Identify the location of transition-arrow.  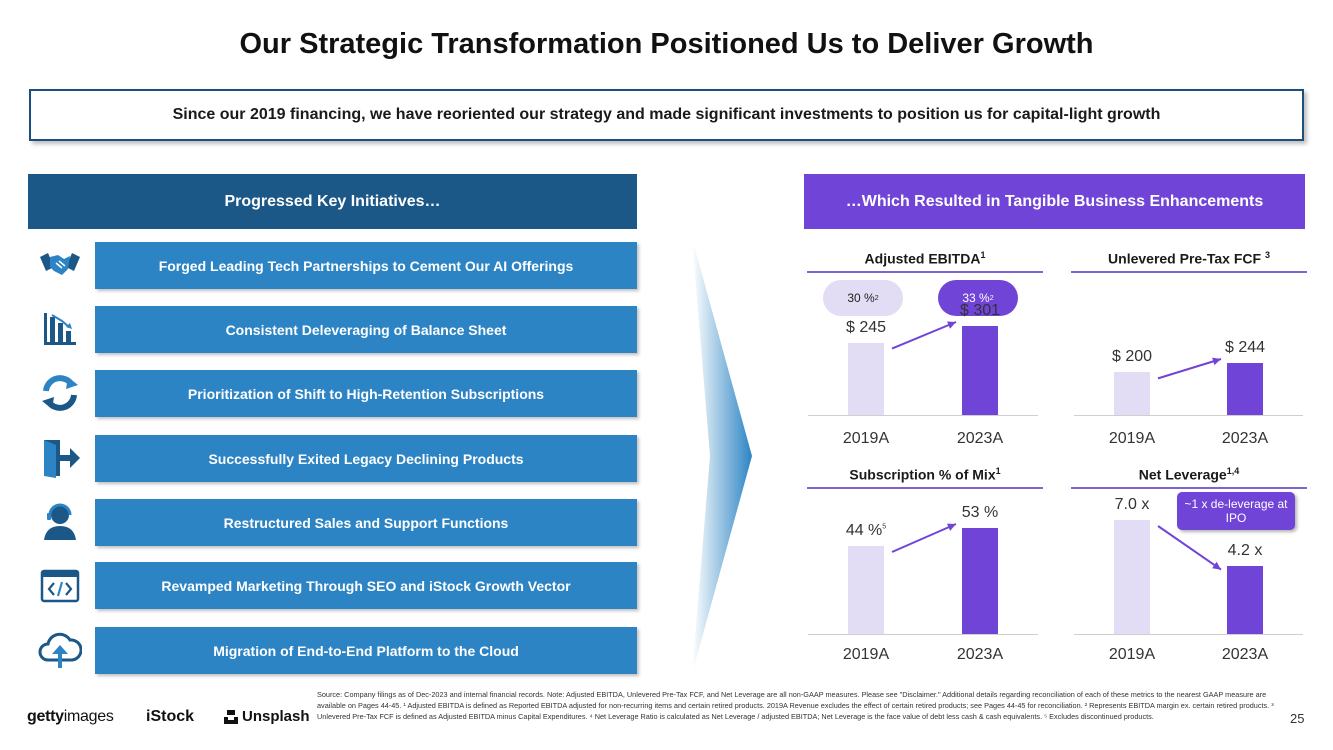
(722, 456).